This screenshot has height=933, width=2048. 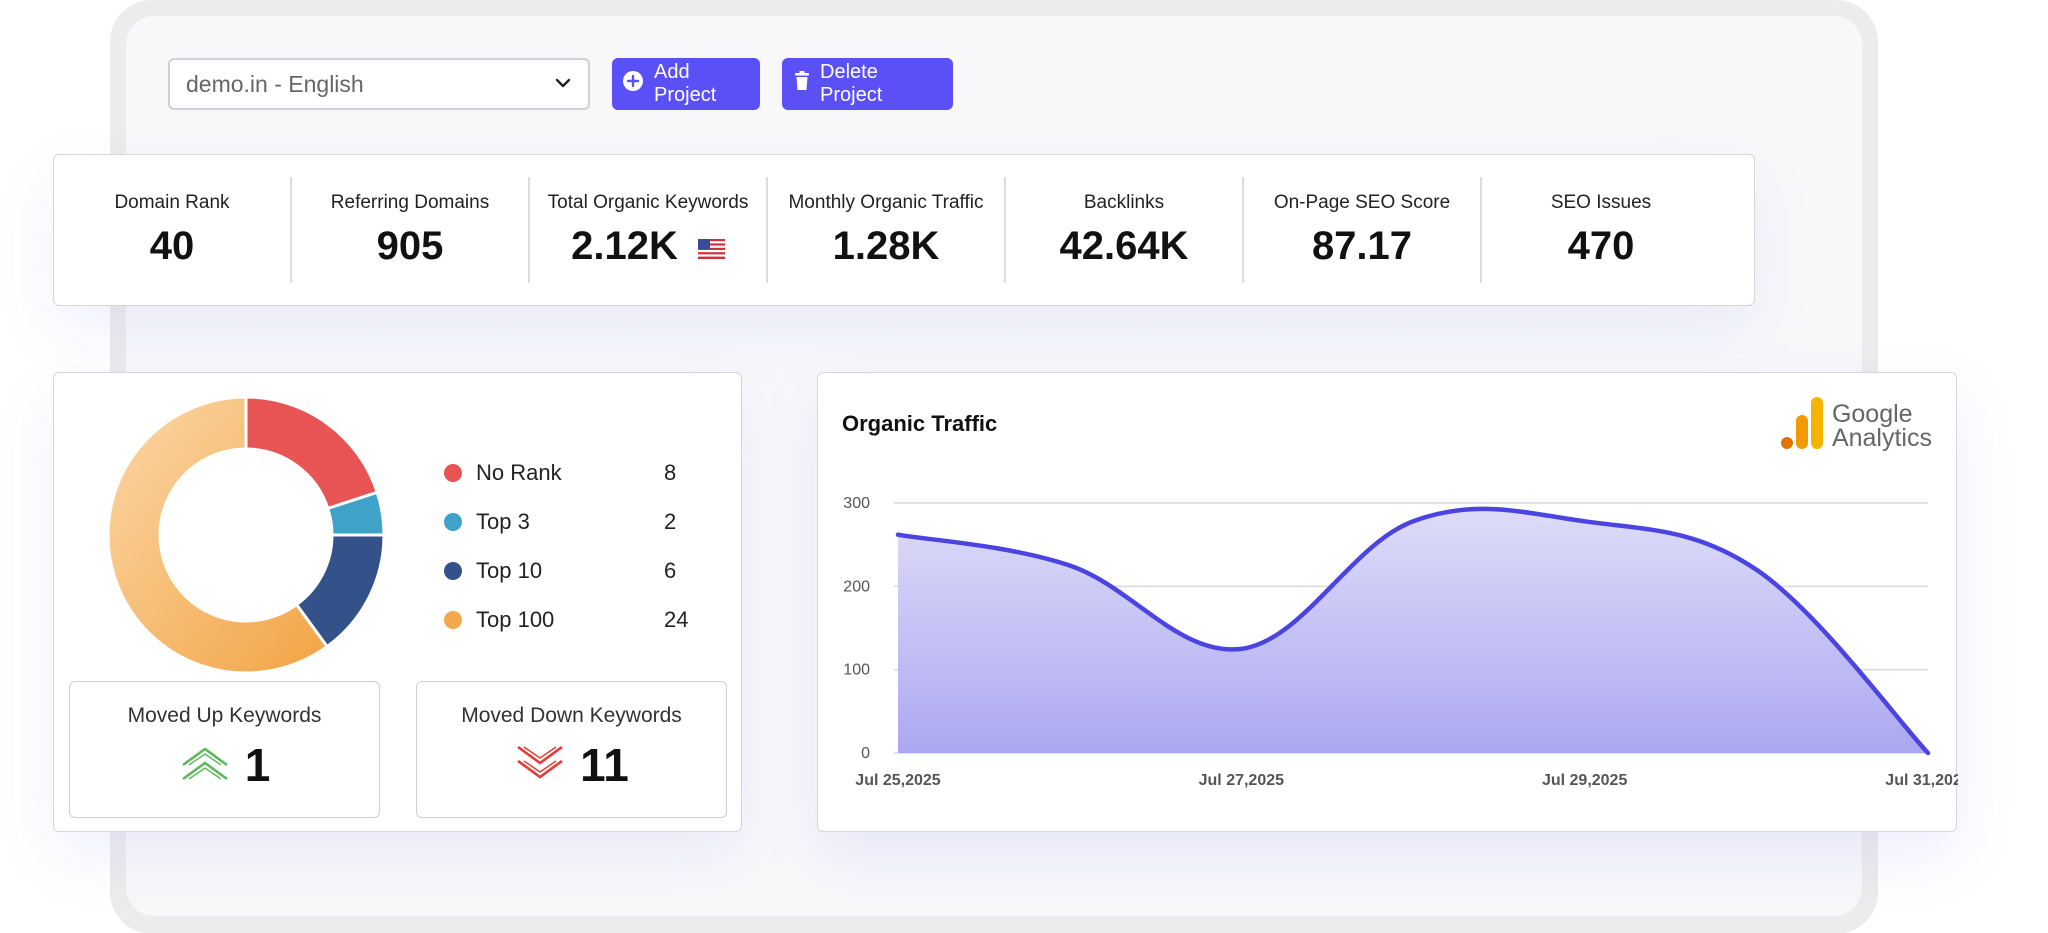 What do you see at coordinates (670, 521) in the screenshot?
I see `legend-value: 2` at bounding box center [670, 521].